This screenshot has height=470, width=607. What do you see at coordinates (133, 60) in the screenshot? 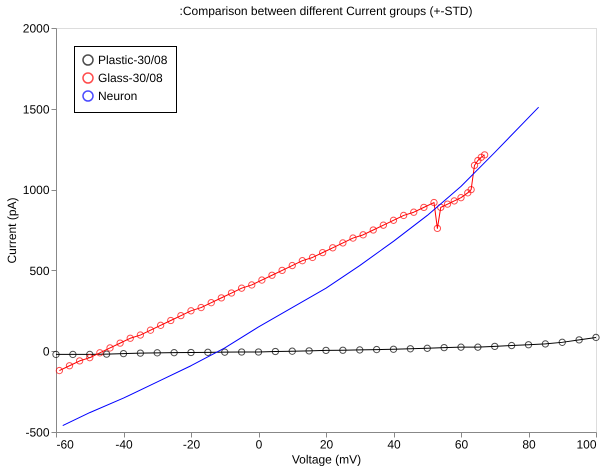
I see `legend-label: Plastic-30/08` at bounding box center [133, 60].